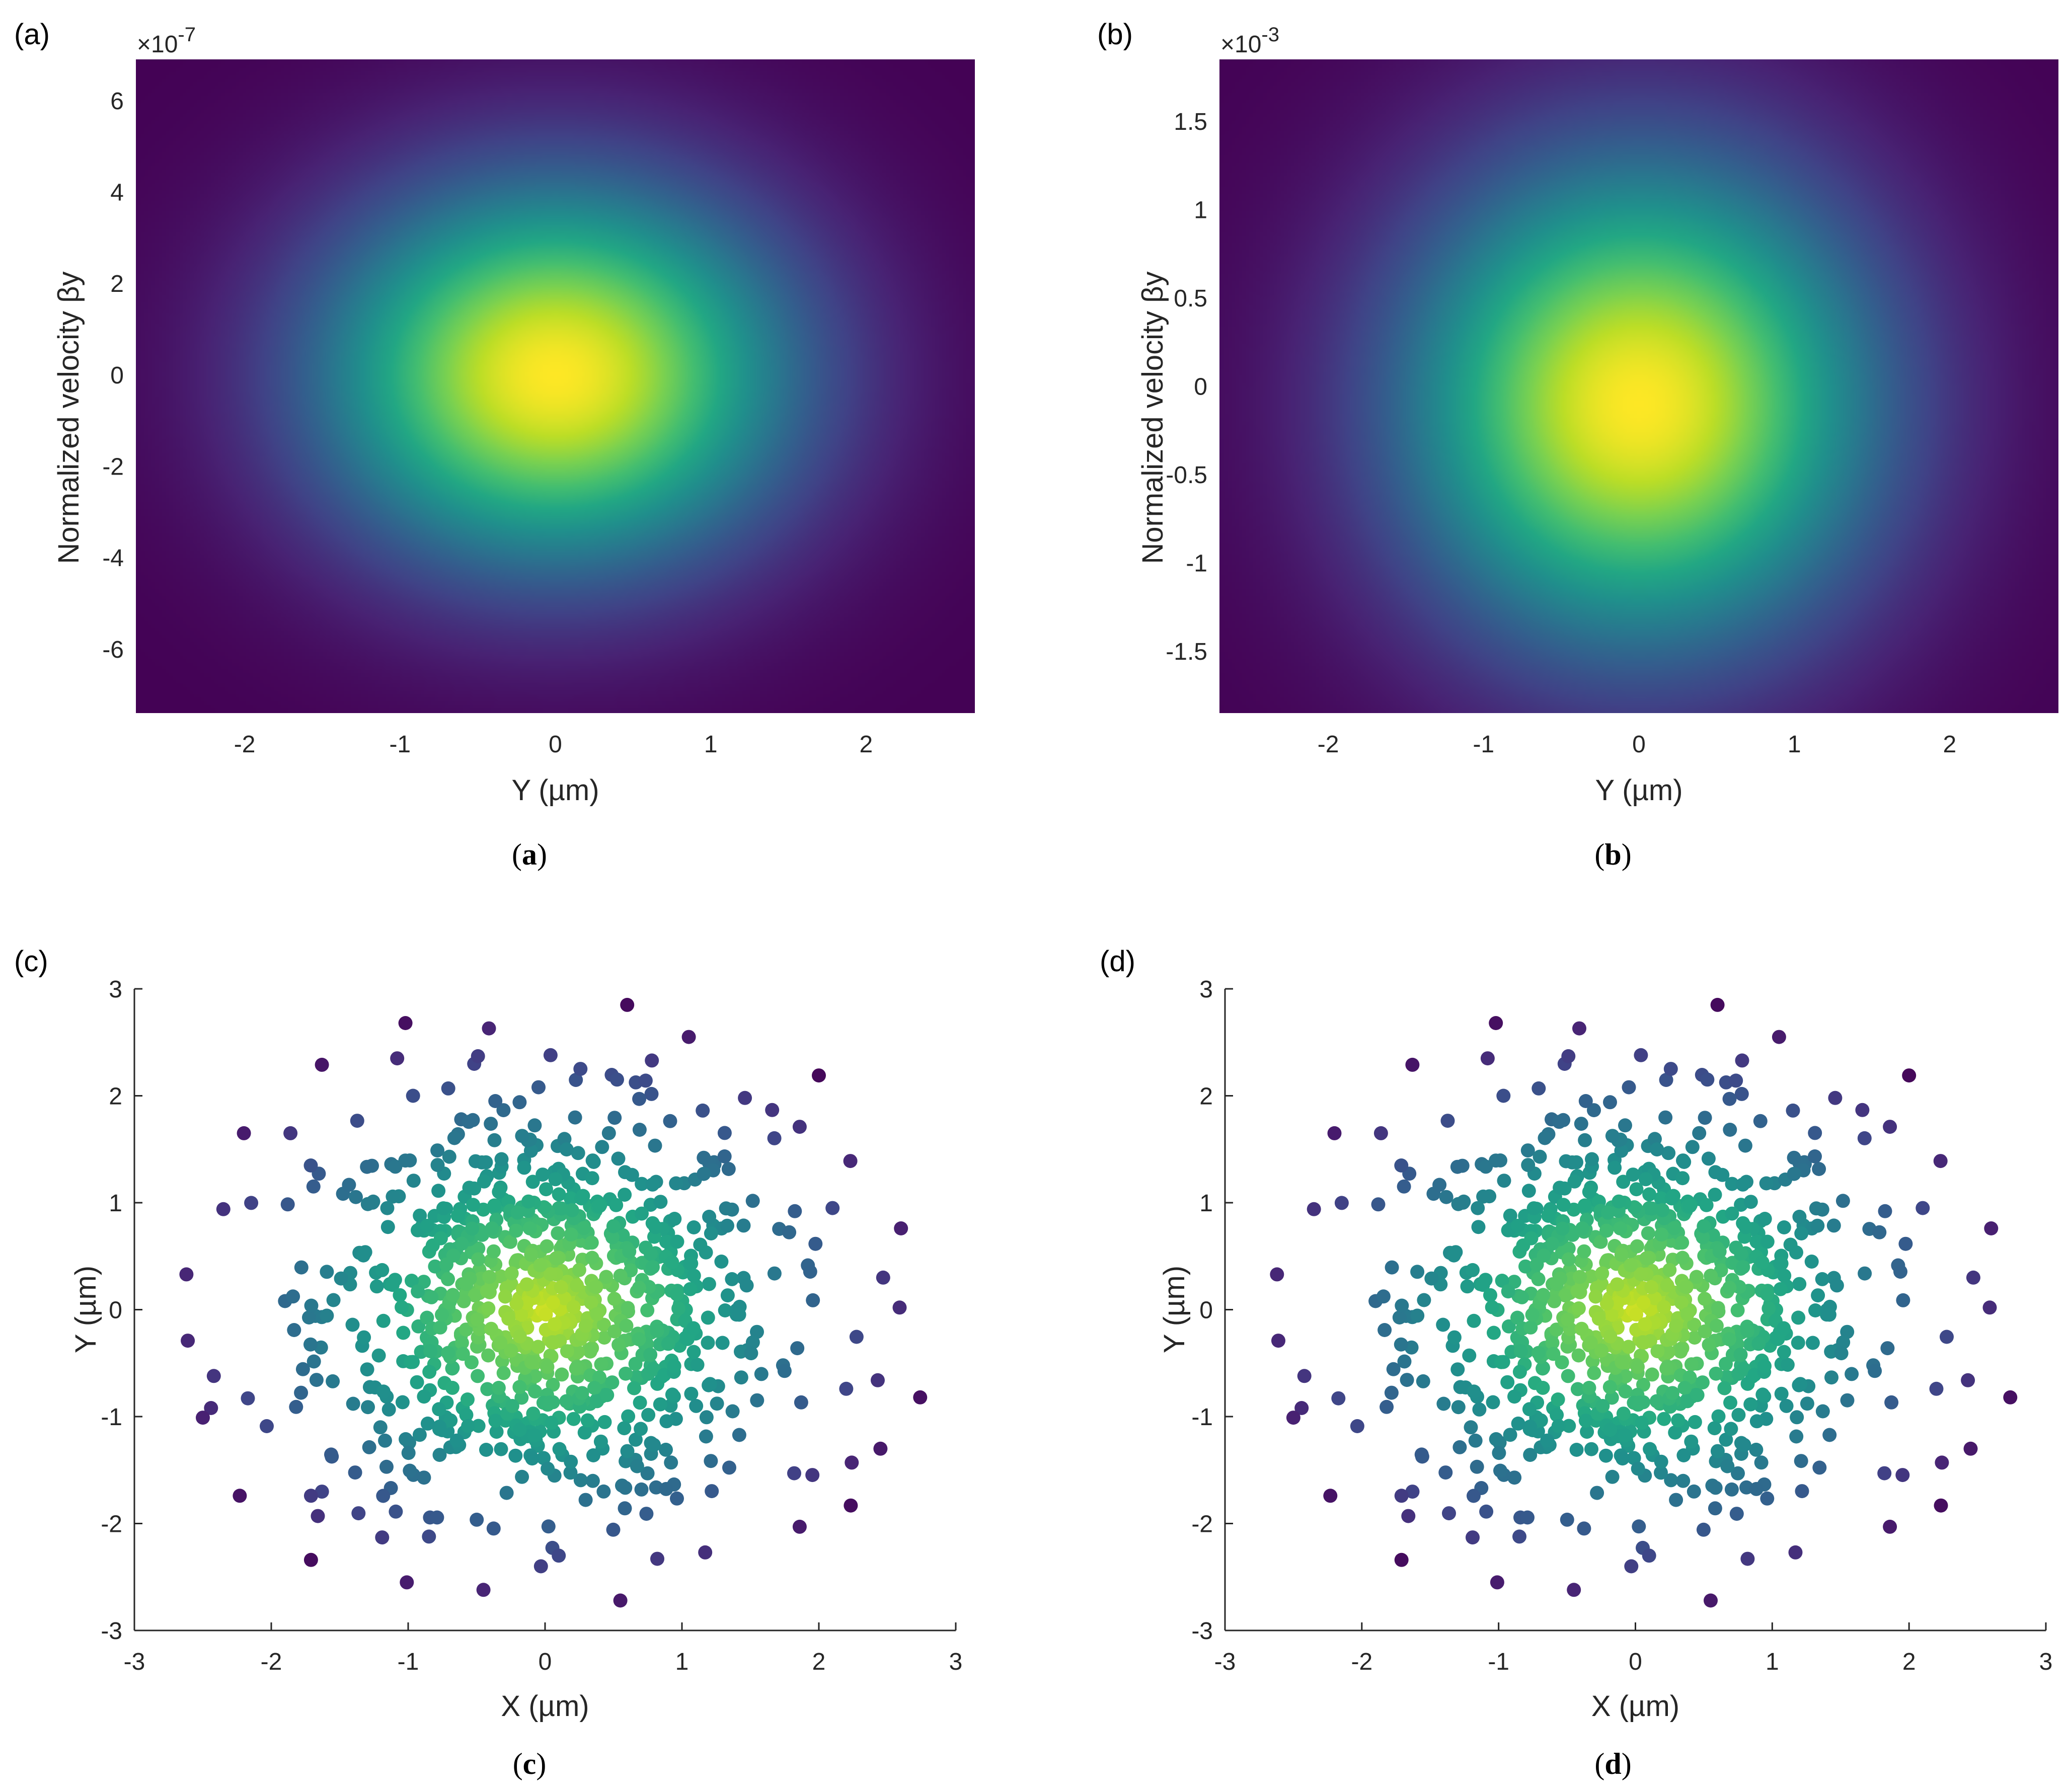 The width and height of the screenshot is (2068, 1792). I want to click on y-tick-label: -0.5, so click(1186, 476).